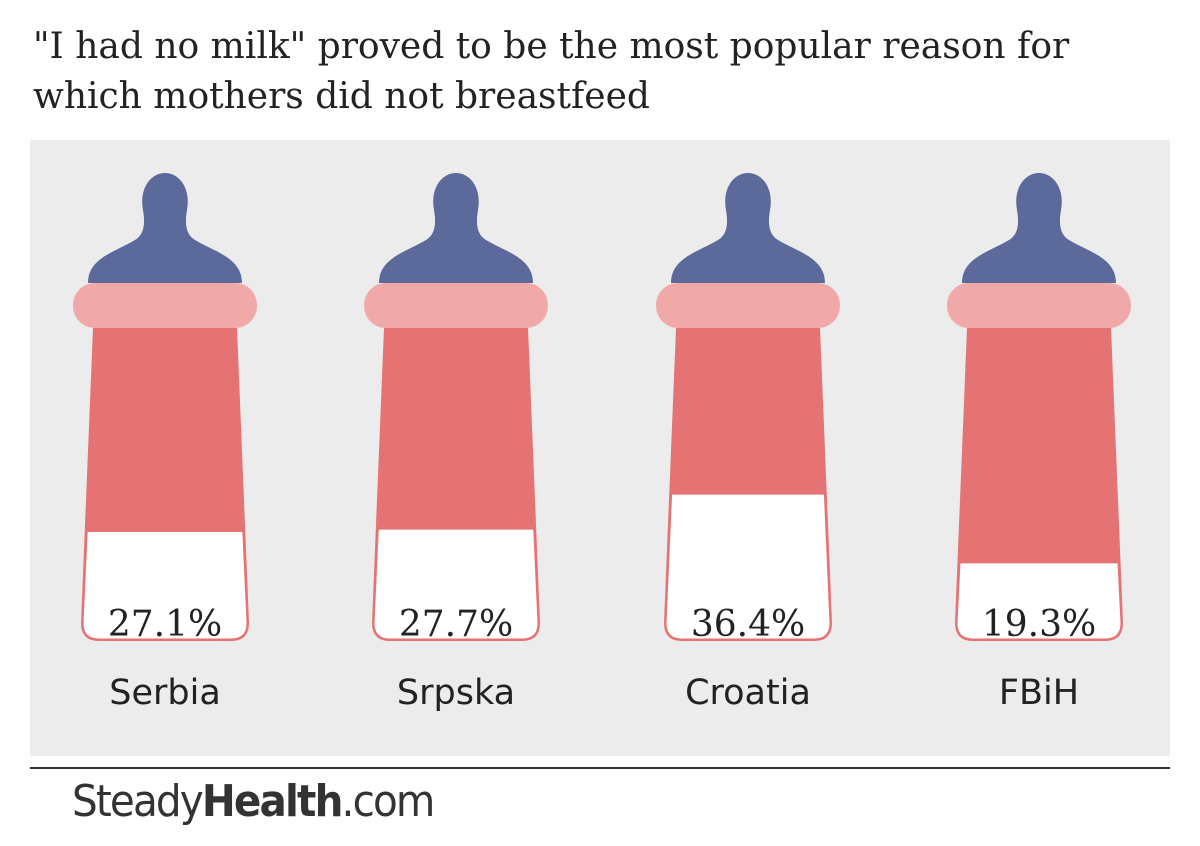 This screenshot has height=846, width=1200. I want to click on footer-divider, so click(600, 768).